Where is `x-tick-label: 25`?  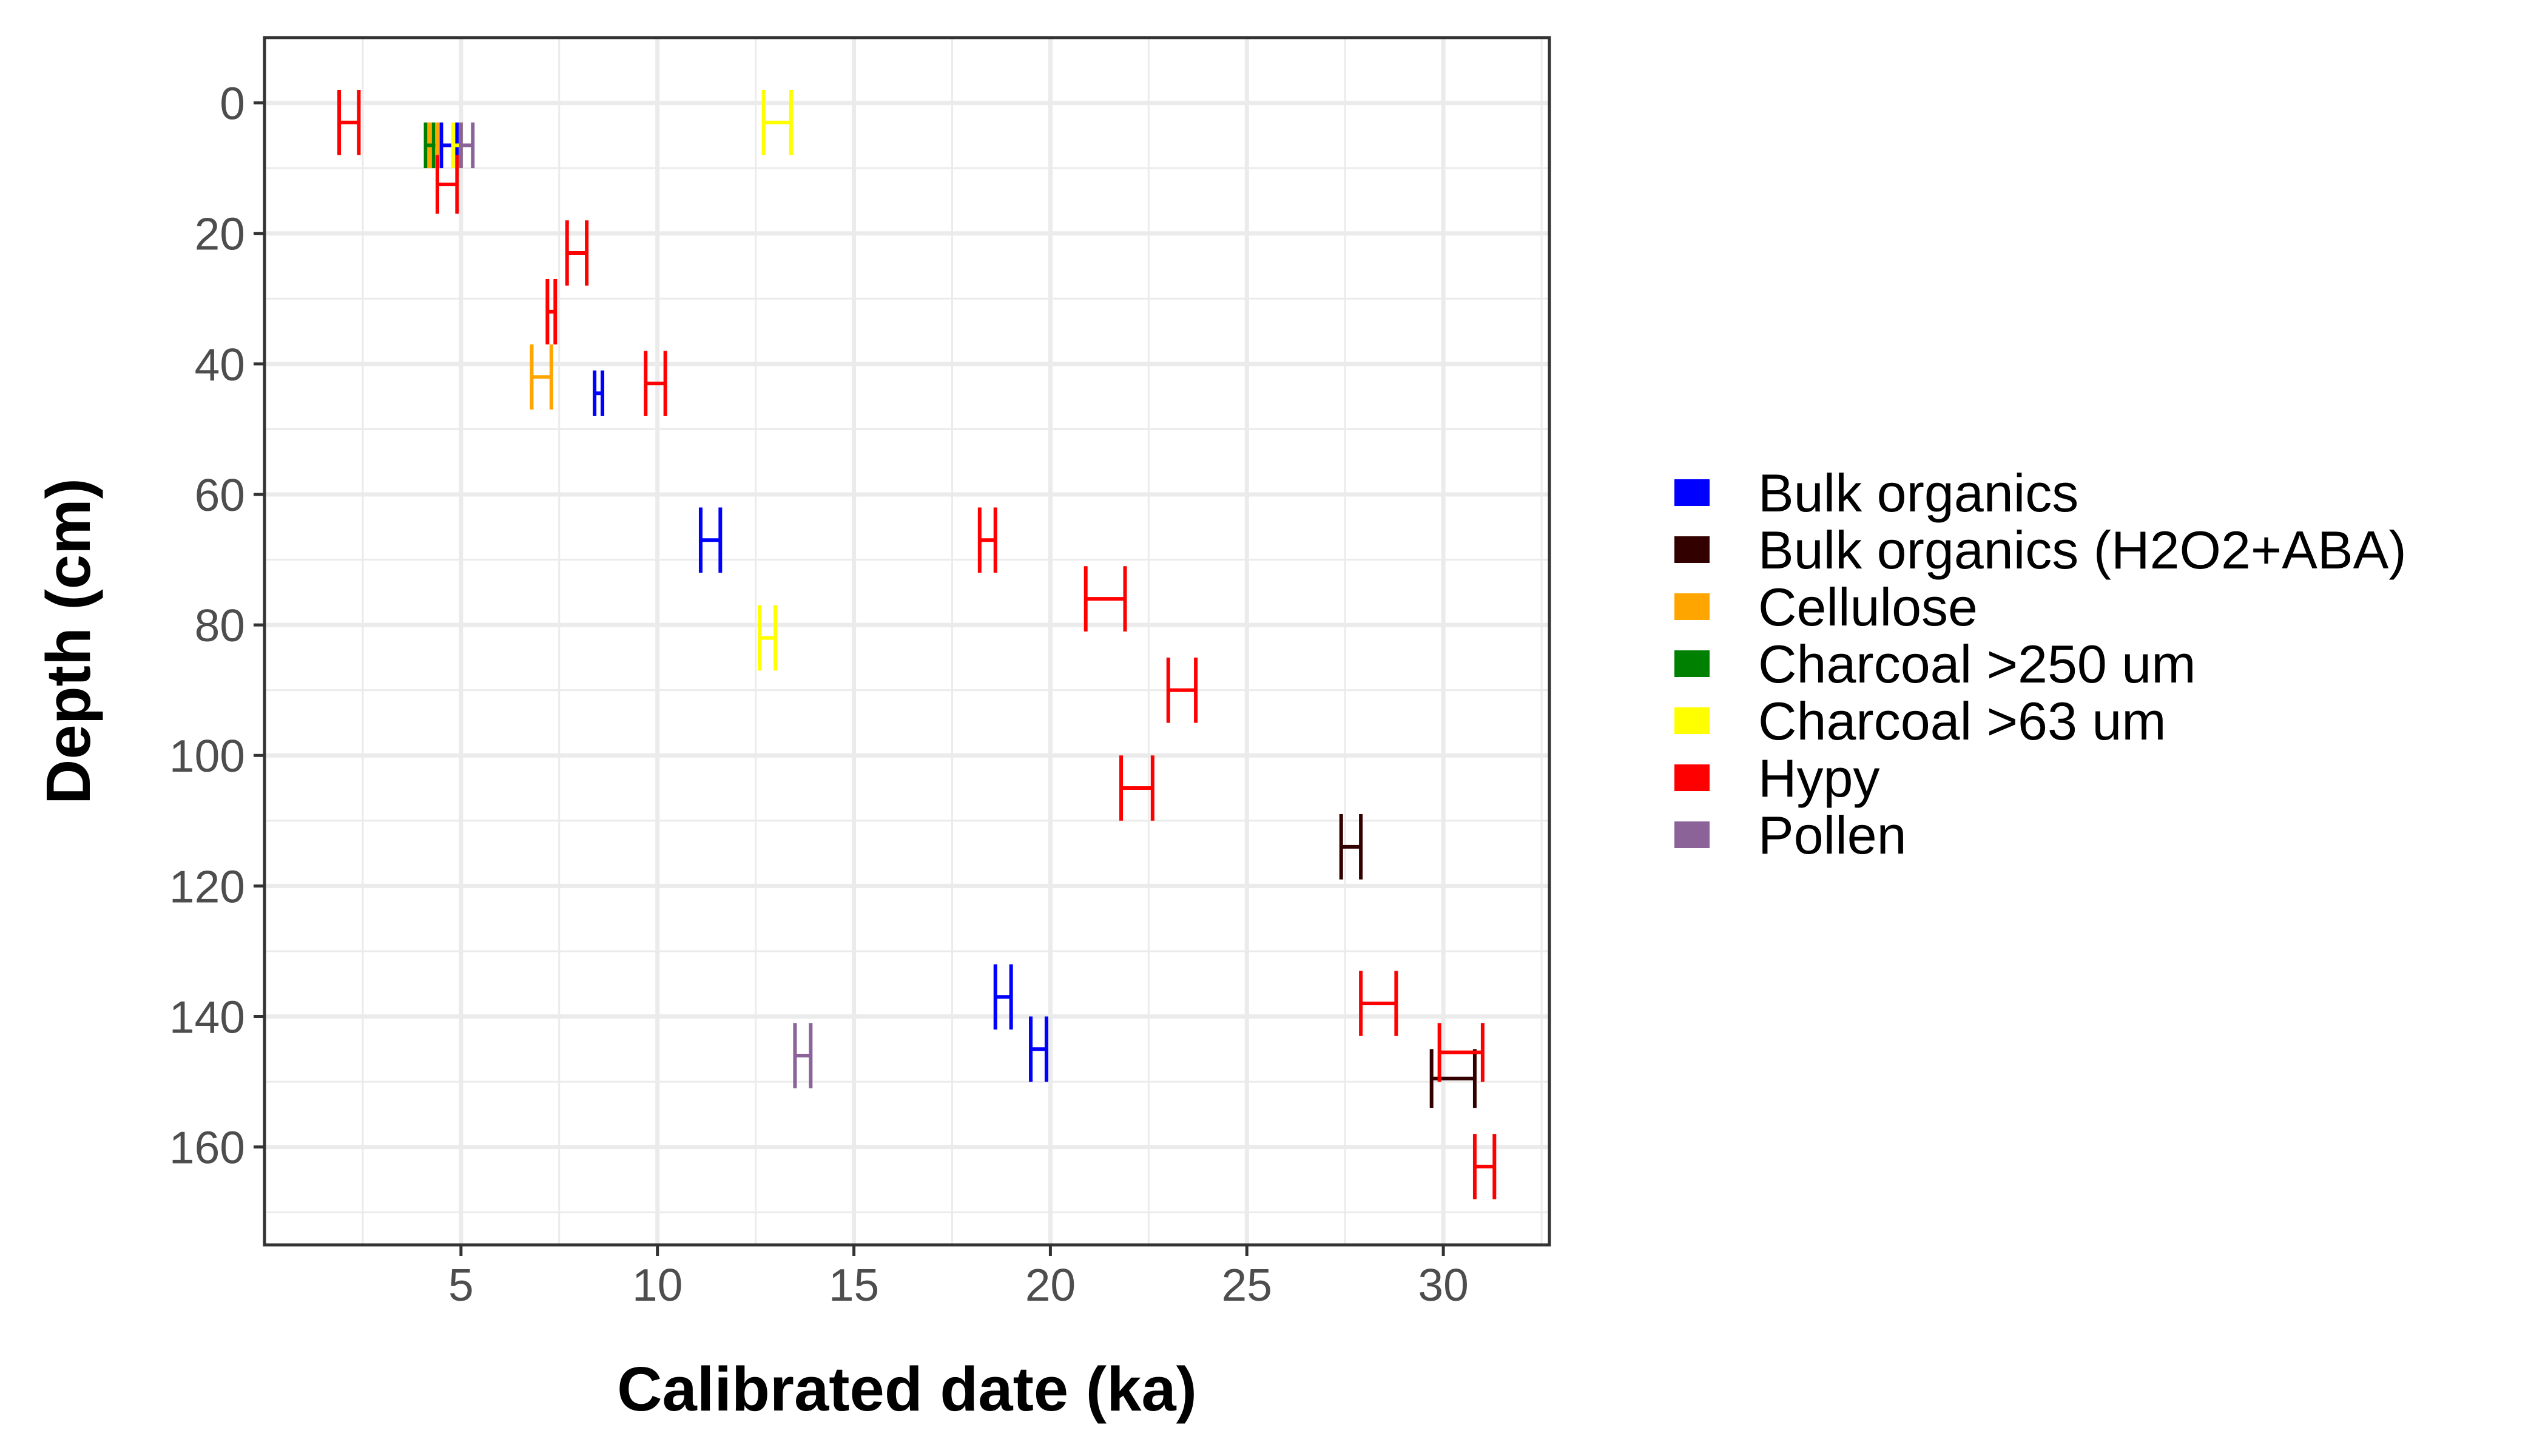
x-tick-label: 25 is located at coordinates (1247, 1284).